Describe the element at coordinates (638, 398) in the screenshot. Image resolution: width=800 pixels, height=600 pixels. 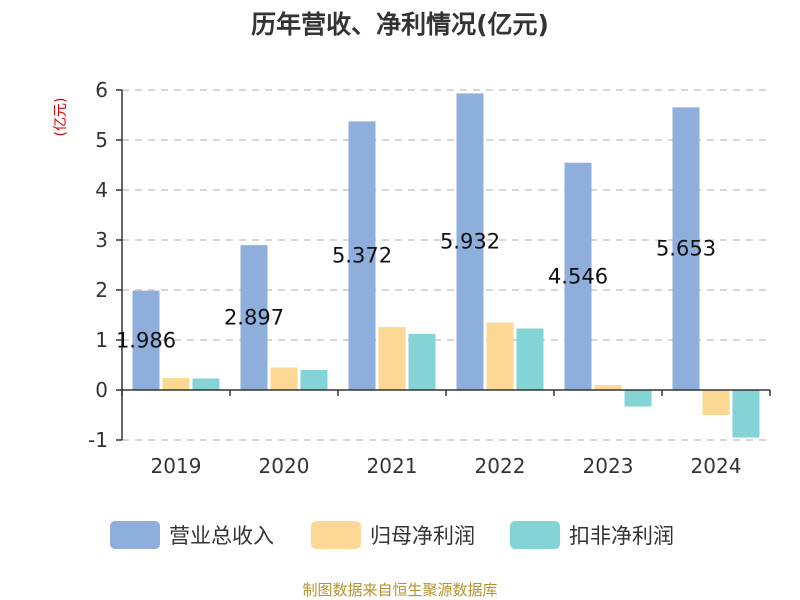
I see `bar-s2-2023` at that location.